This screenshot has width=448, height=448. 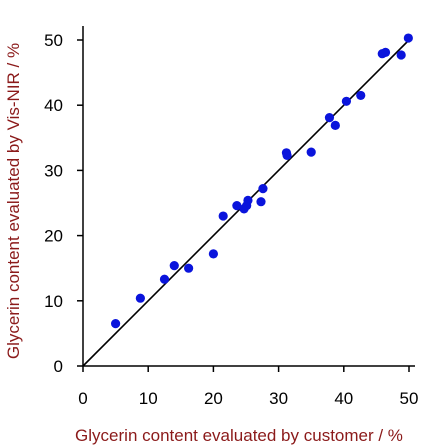 What do you see at coordinates (246, 369) in the screenshot?
I see `x-axis-ticks` at bounding box center [246, 369].